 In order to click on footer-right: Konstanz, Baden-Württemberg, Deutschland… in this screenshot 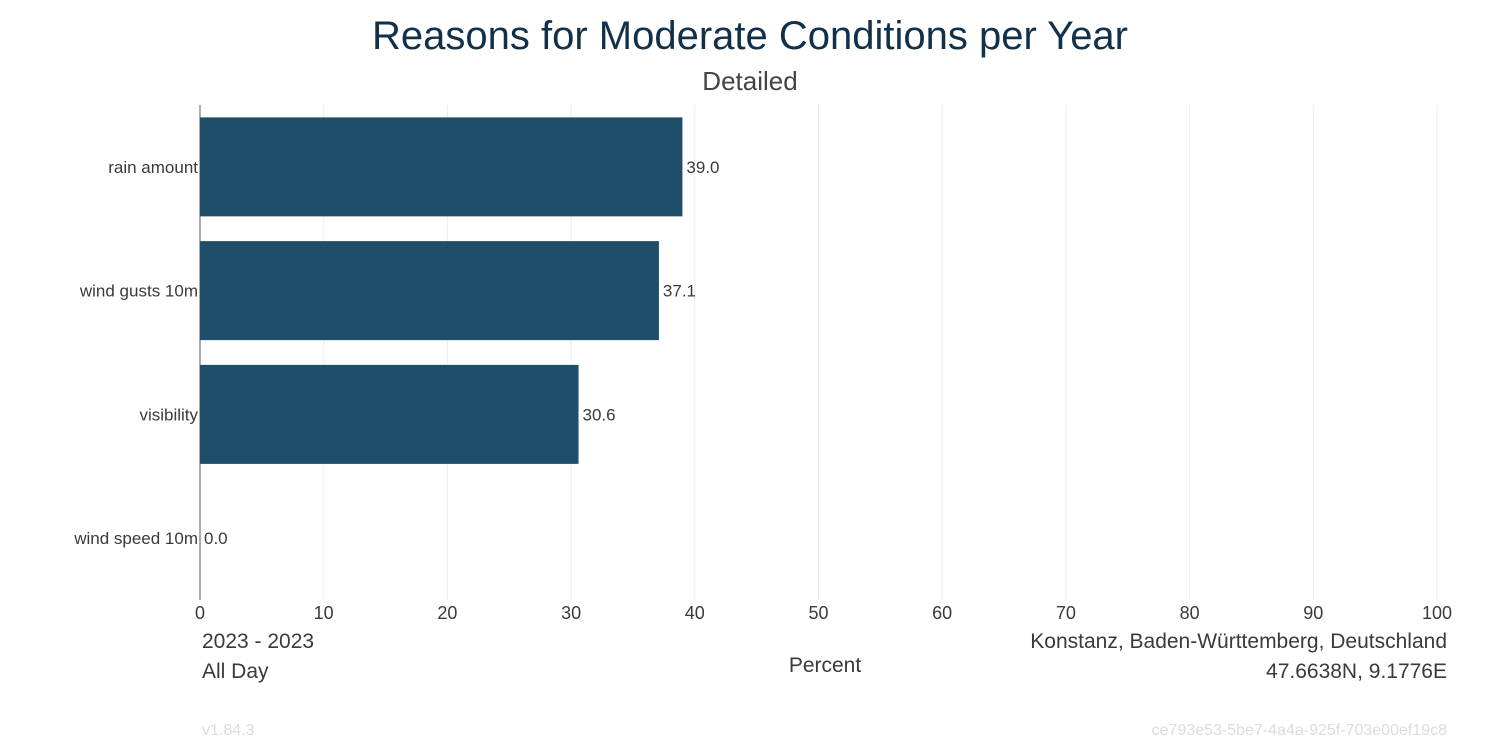, I will do `click(1238, 657)`.